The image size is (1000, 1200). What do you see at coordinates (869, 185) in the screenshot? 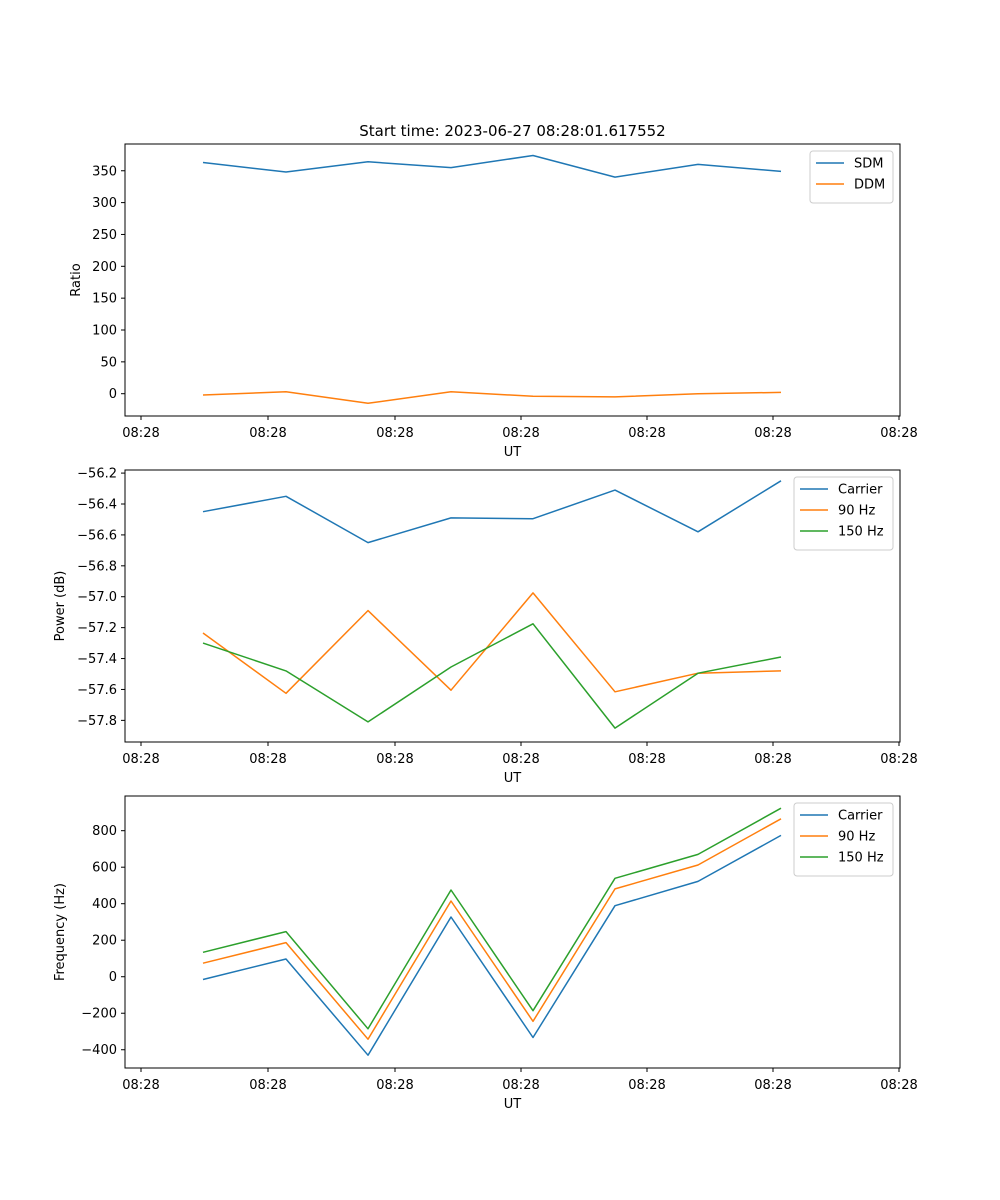
I see `legend-label: DDM` at bounding box center [869, 185].